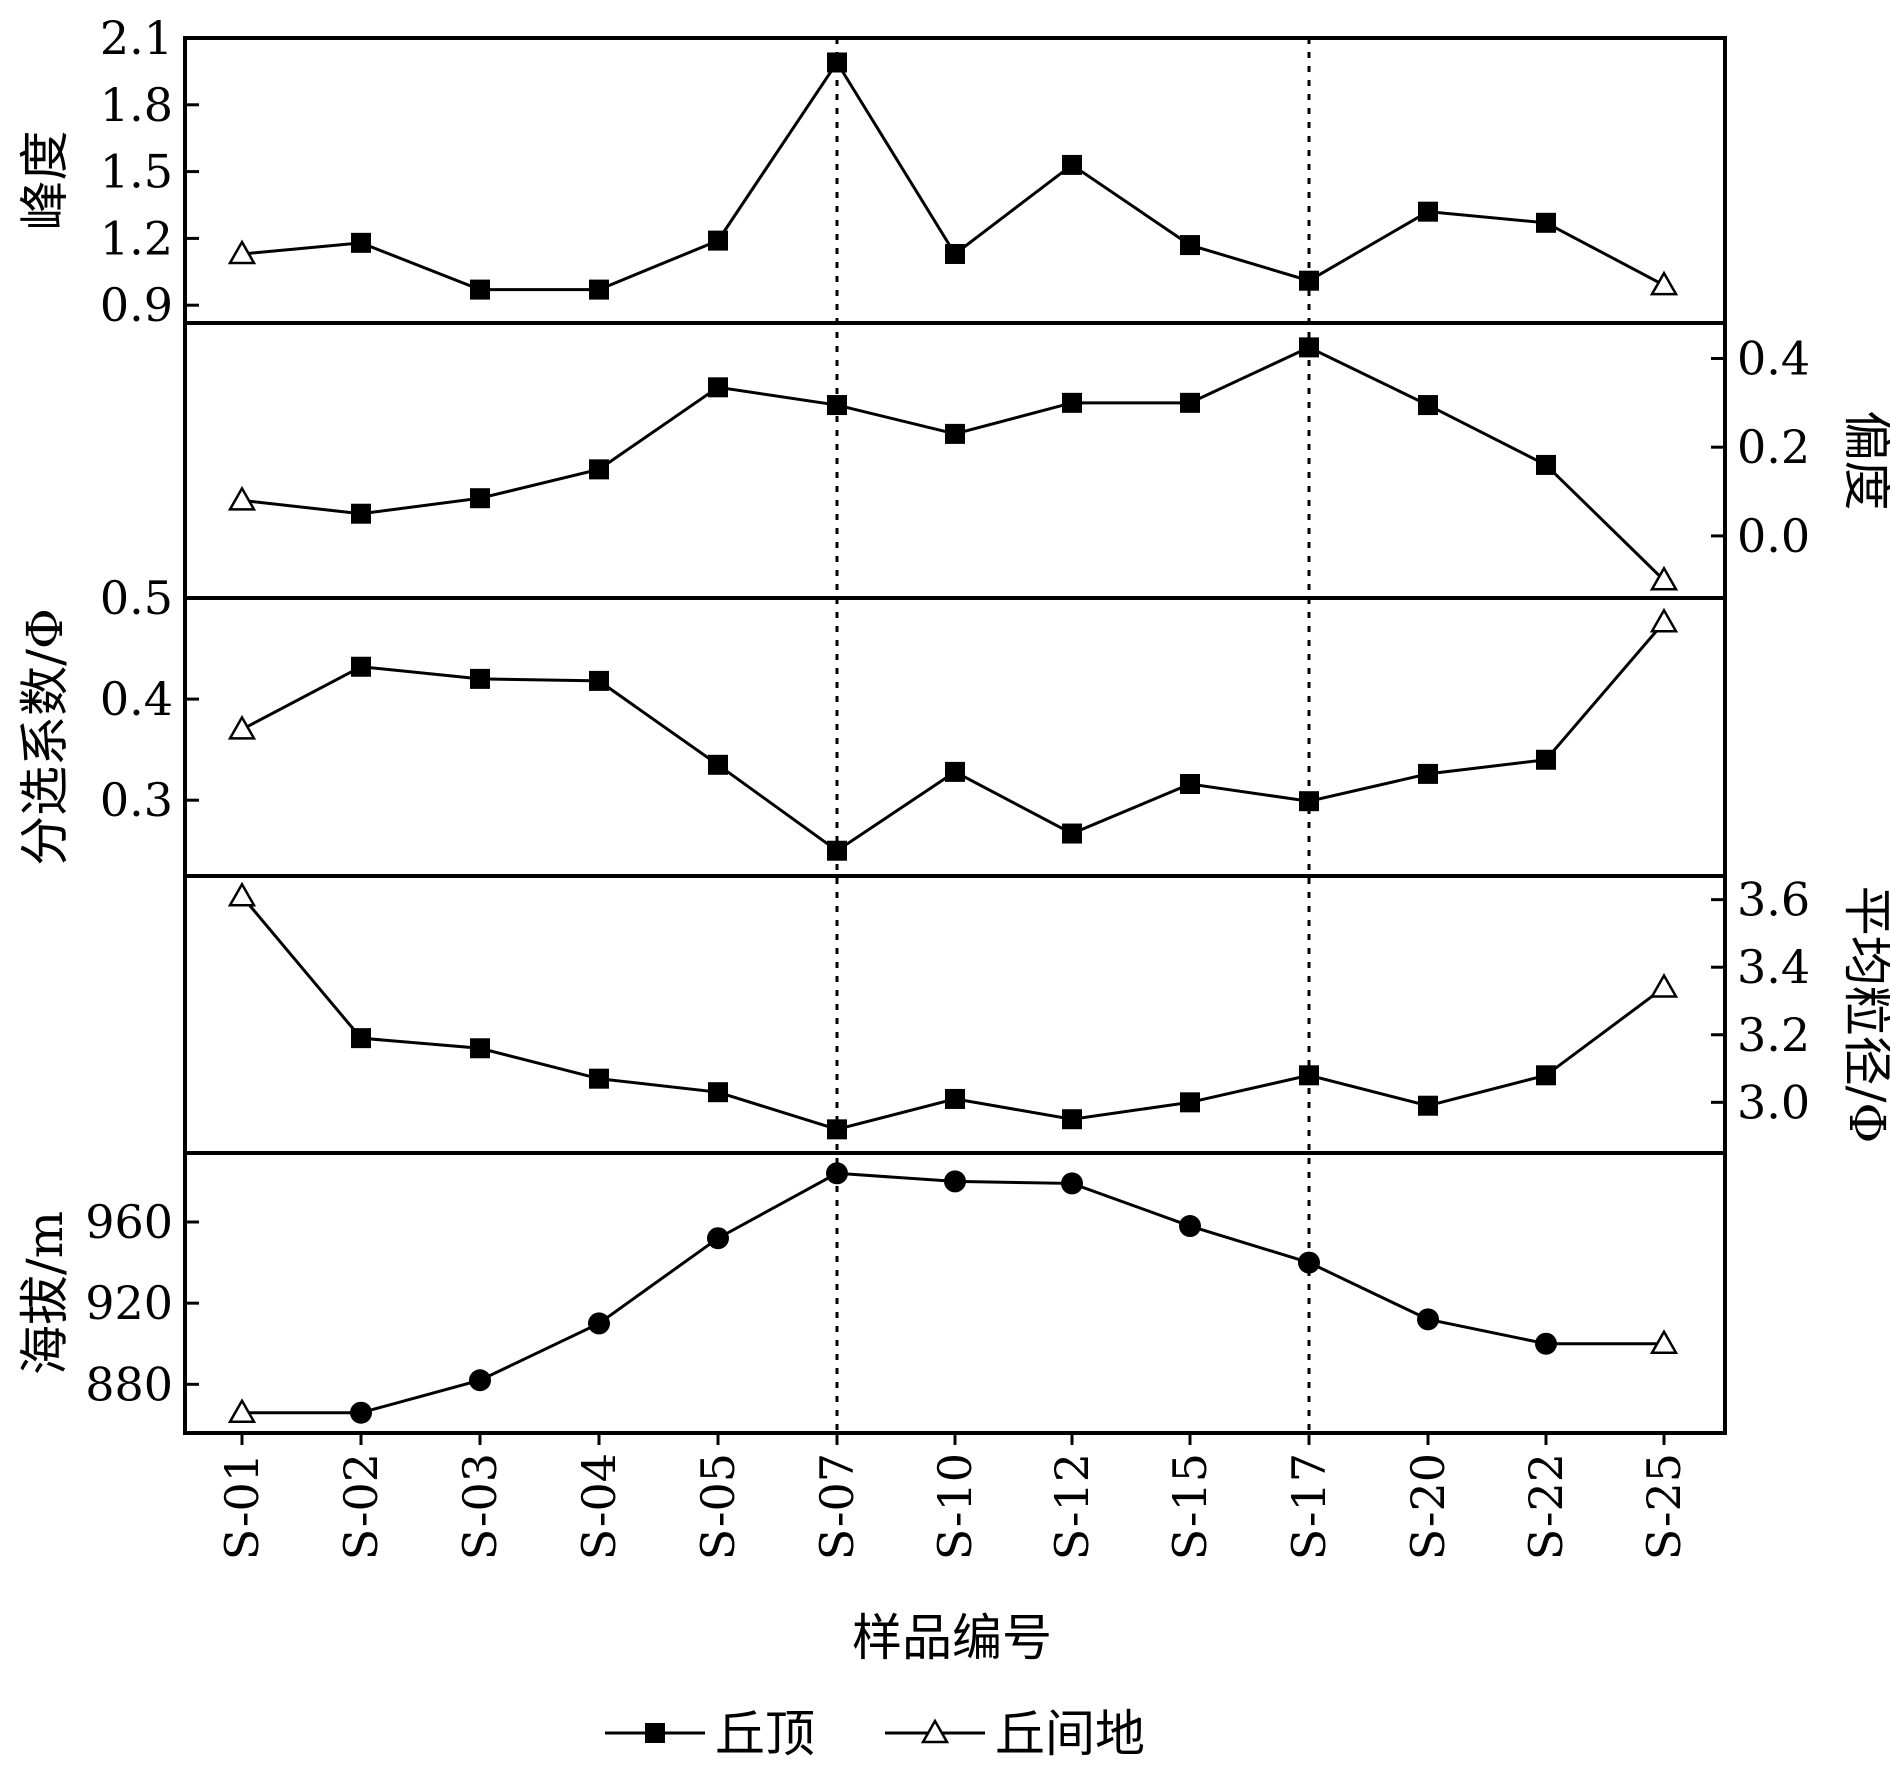 The image size is (1890, 1769). I want to click on x-tick-label-s-07: S-07, so click(837, 1506).